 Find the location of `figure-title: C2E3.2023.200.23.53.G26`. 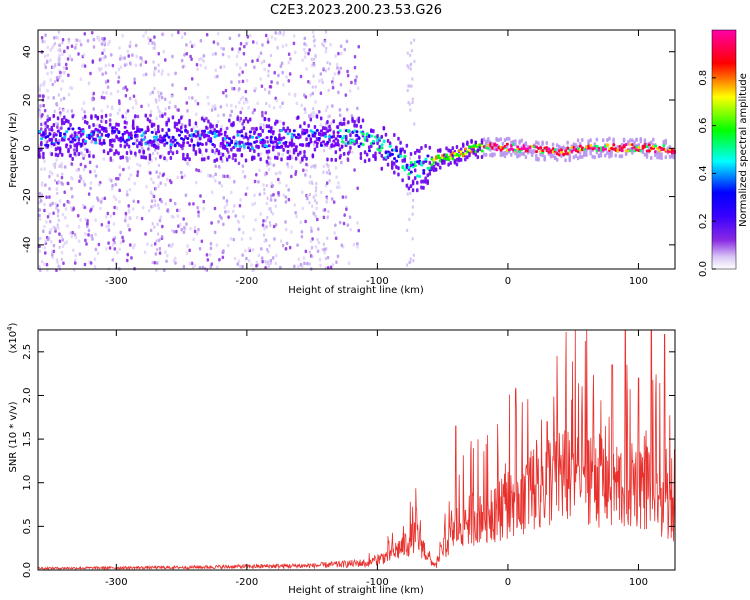

figure-title: C2E3.2023.200.23.53.G26 is located at coordinates (356, 10).